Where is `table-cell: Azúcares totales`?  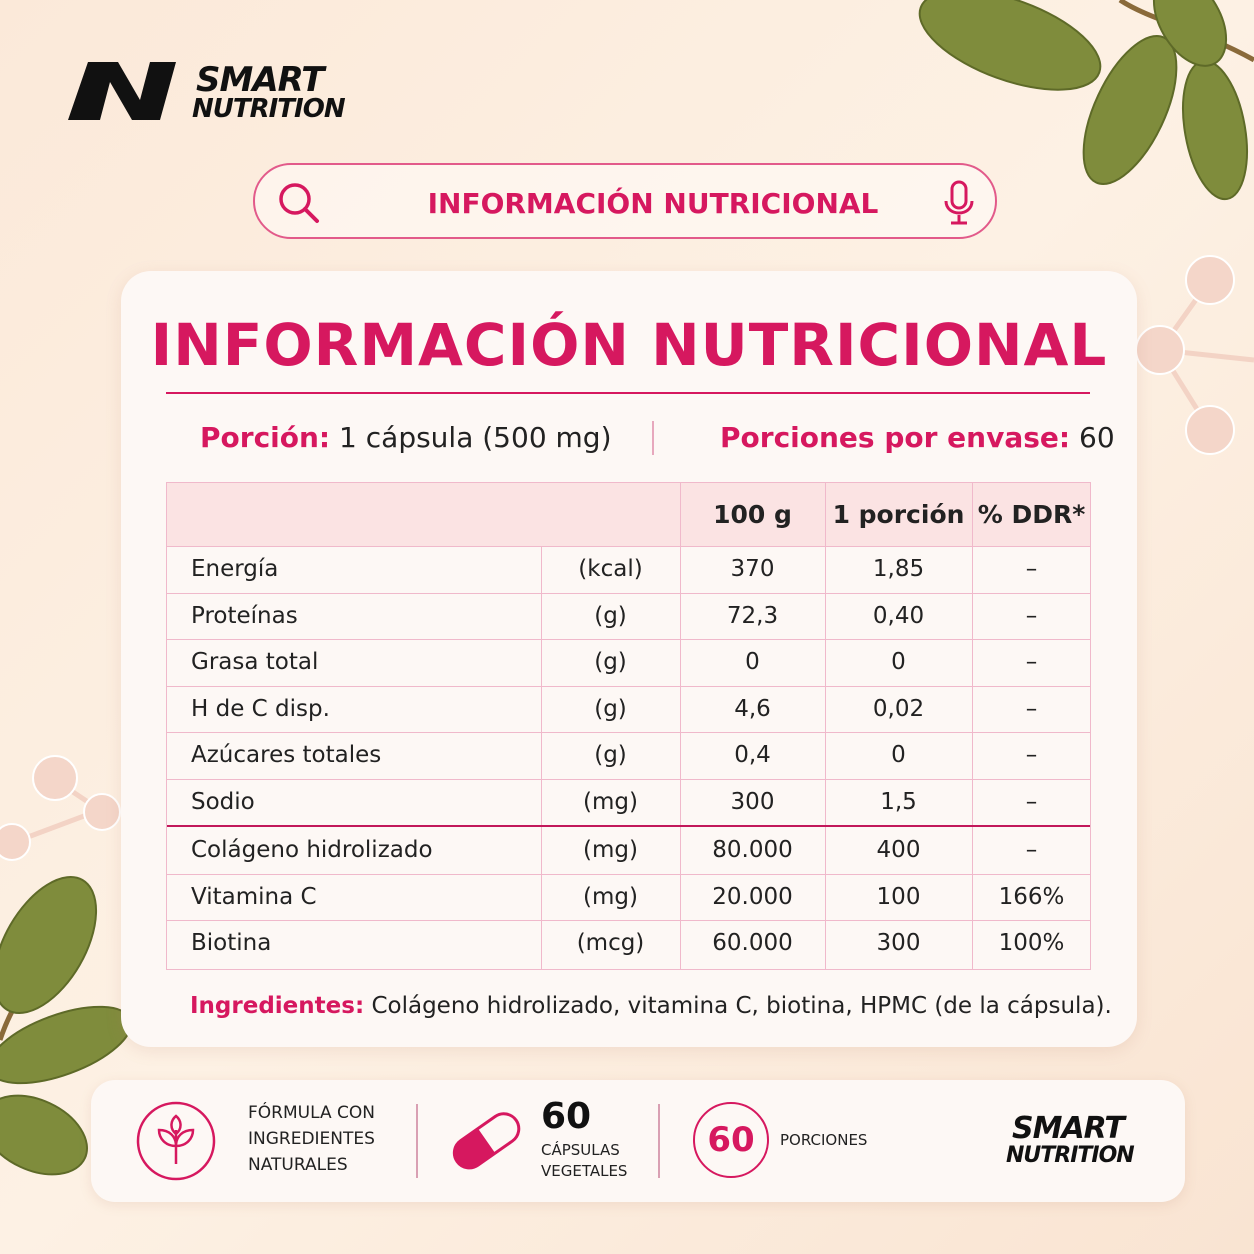 table-cell: Azúcares totales is located at coordinates (286, 755).